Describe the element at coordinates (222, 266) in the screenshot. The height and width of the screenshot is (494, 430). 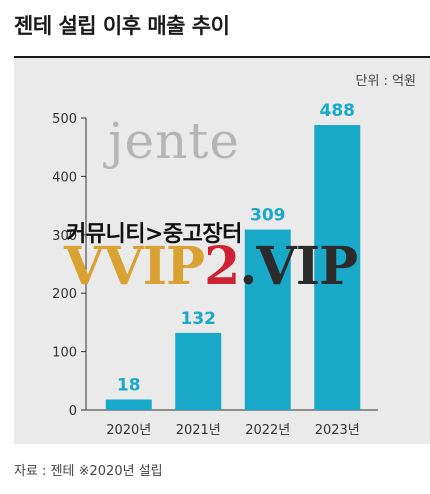
I see `watermark-brand-part-b: 2` at that location.